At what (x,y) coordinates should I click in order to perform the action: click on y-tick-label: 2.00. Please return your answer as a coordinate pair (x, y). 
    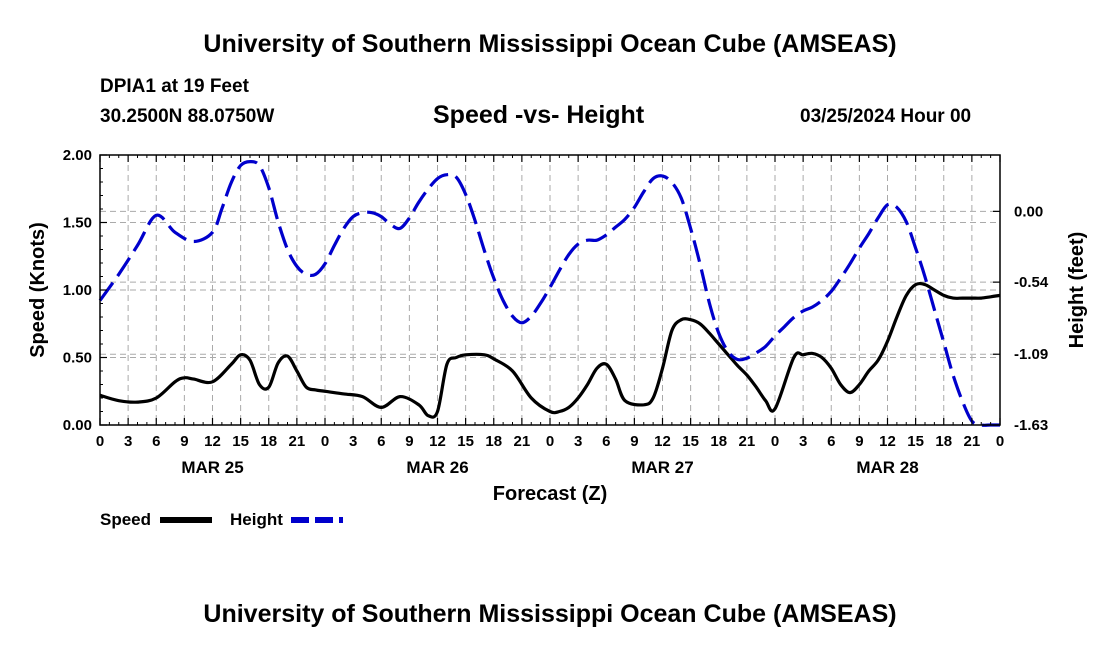
    Looking at the image, I should click on (77, 155).